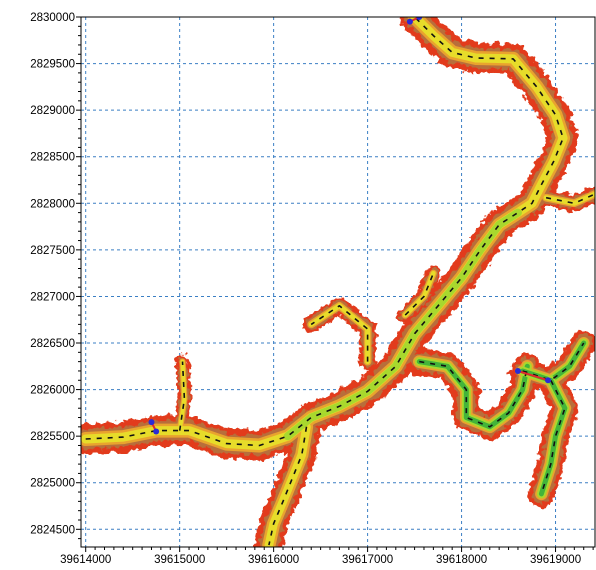 This screenshot has width=596, height=570. Describe the element at coordinates (52, 484) in the screenshot. I see `y-tick-label: 2825000` at that location.